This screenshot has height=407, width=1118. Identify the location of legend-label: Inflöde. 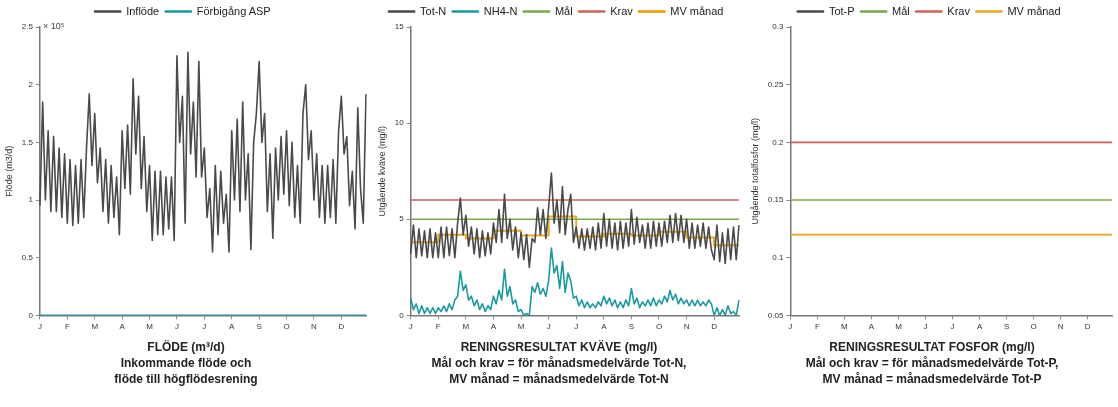
(143, 10).